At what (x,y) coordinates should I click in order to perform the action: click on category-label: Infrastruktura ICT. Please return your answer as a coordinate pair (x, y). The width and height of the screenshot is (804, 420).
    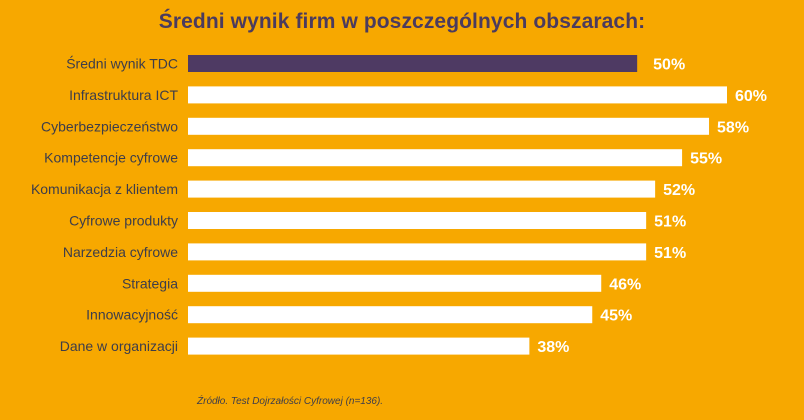
    Looking at the image, I should click on (123, 95).